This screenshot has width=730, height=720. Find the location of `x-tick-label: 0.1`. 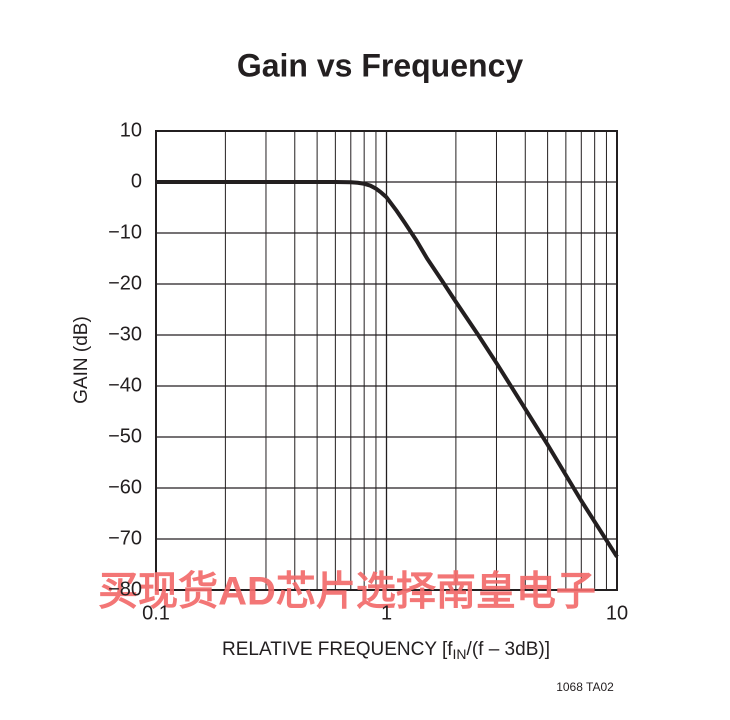

x-tick-label: 0.1 is located at coordinates (156, 613).